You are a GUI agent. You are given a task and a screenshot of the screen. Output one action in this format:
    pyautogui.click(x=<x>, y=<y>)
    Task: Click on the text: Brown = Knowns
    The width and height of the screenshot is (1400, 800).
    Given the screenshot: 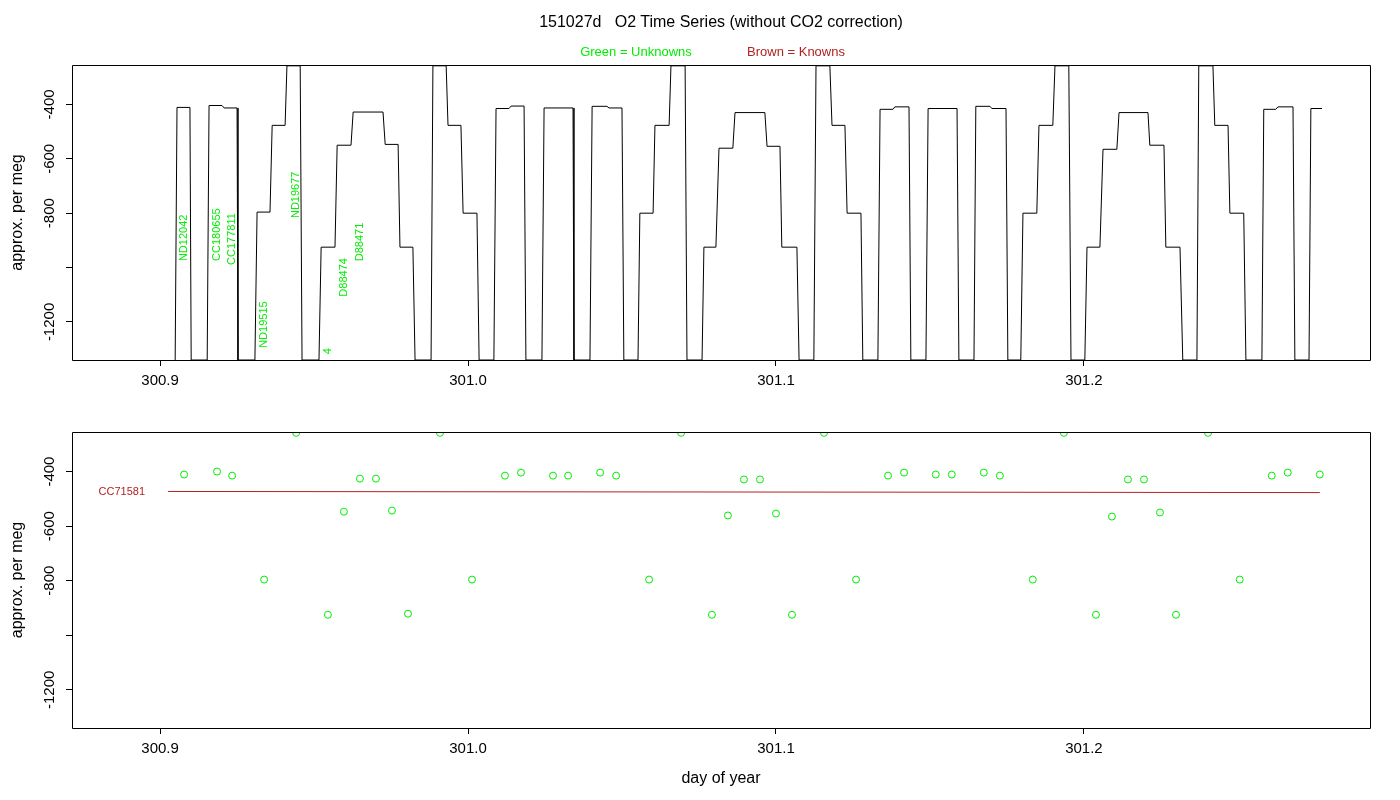 What is the action you would take?
    pyautogui.click(x=796, y=51)
    